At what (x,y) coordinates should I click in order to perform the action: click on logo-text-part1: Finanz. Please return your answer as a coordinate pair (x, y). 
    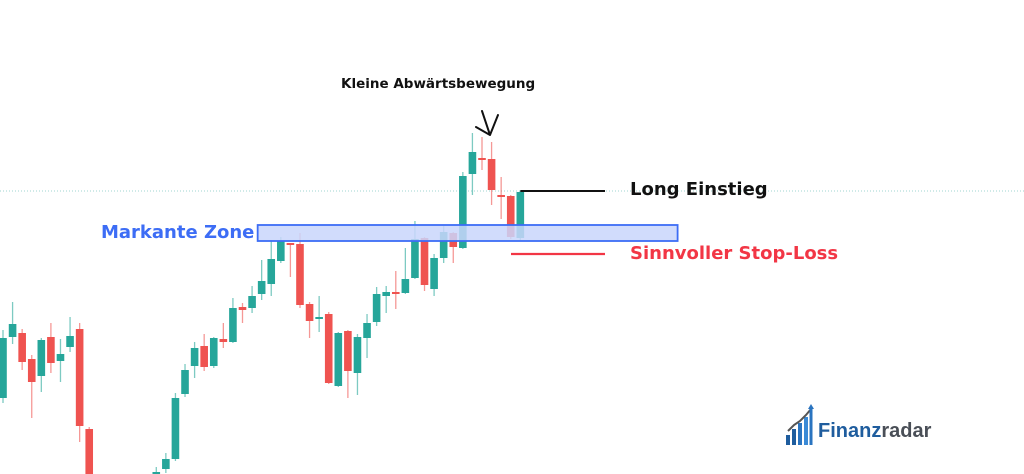
    Looking at the image, I should click on (850, 431).